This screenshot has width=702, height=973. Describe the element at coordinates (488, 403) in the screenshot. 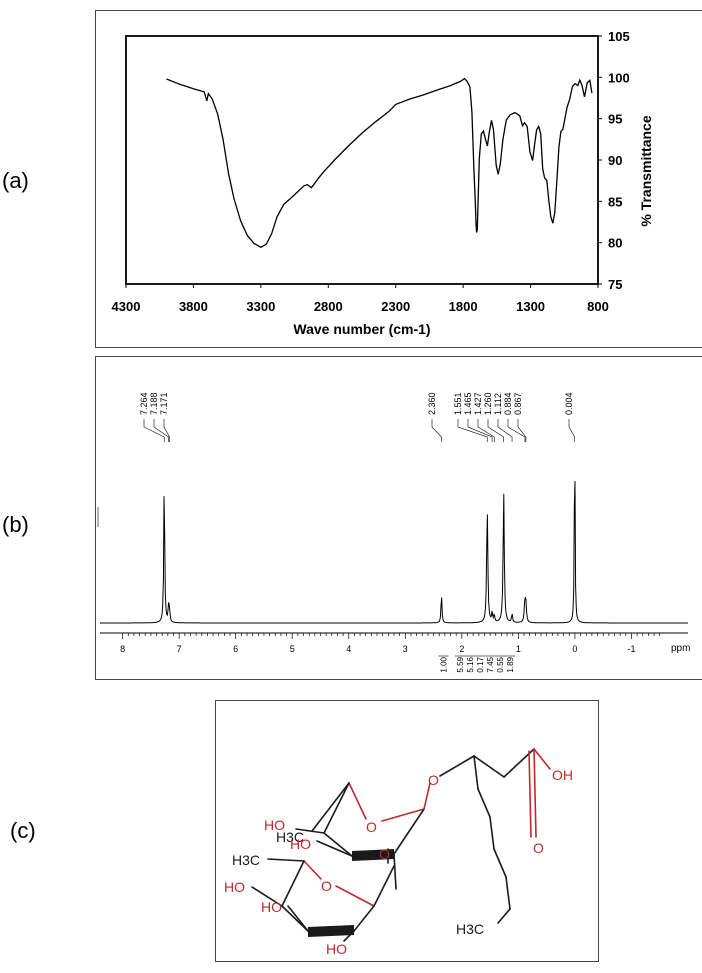

I see `nmr-peak-label: 1.260` at that location.